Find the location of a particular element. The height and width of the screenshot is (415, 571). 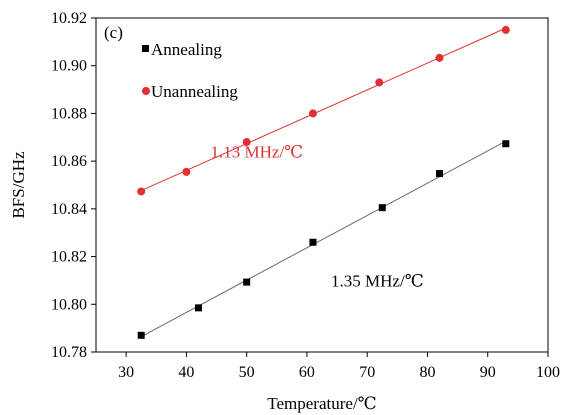

y-tick-label: 10.80 is located at coordinates (69, 304).